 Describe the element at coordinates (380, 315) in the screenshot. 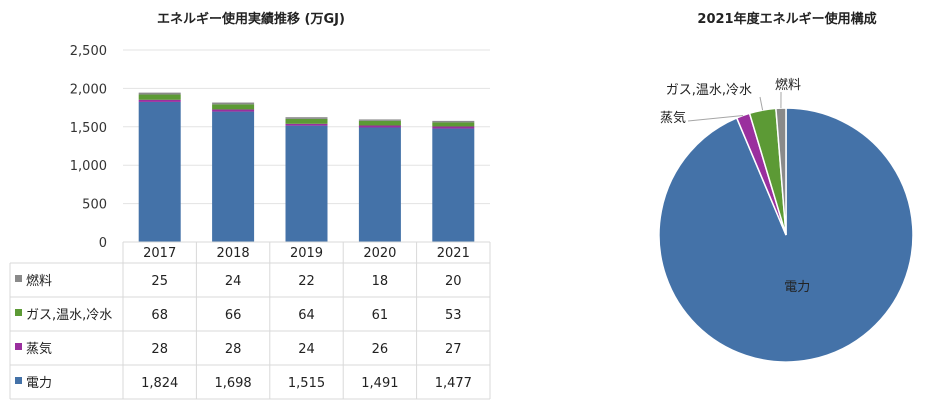

I see `data-value: 61` at that location.